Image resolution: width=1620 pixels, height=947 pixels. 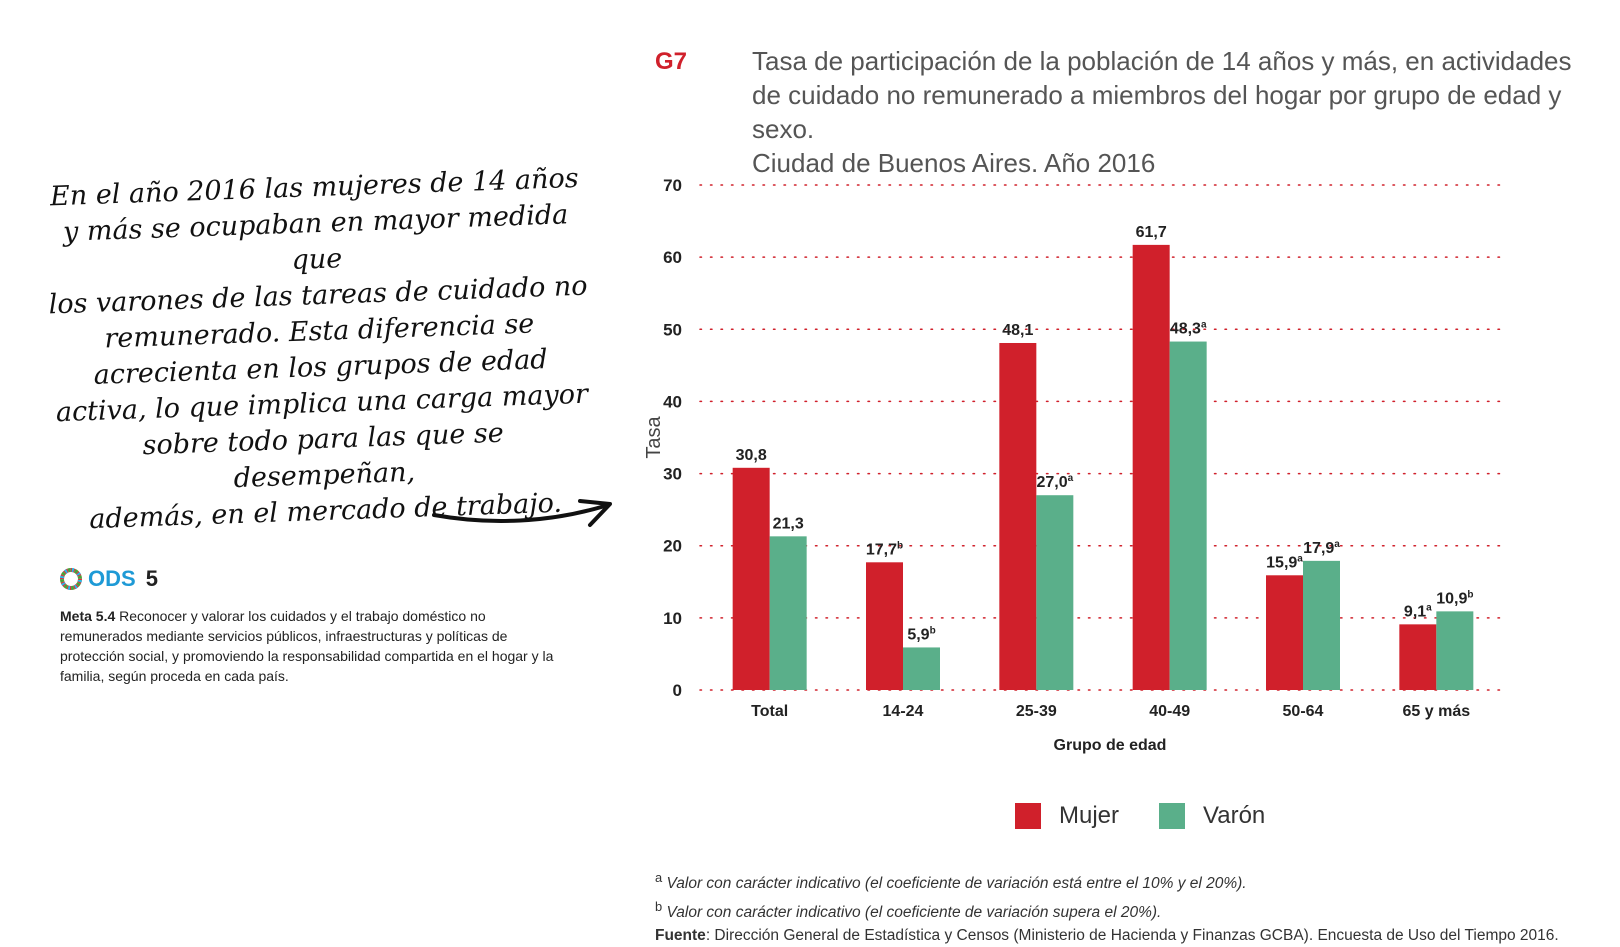 I want to click on x-tick-label: 50-64, so click(x=1303, y=711).